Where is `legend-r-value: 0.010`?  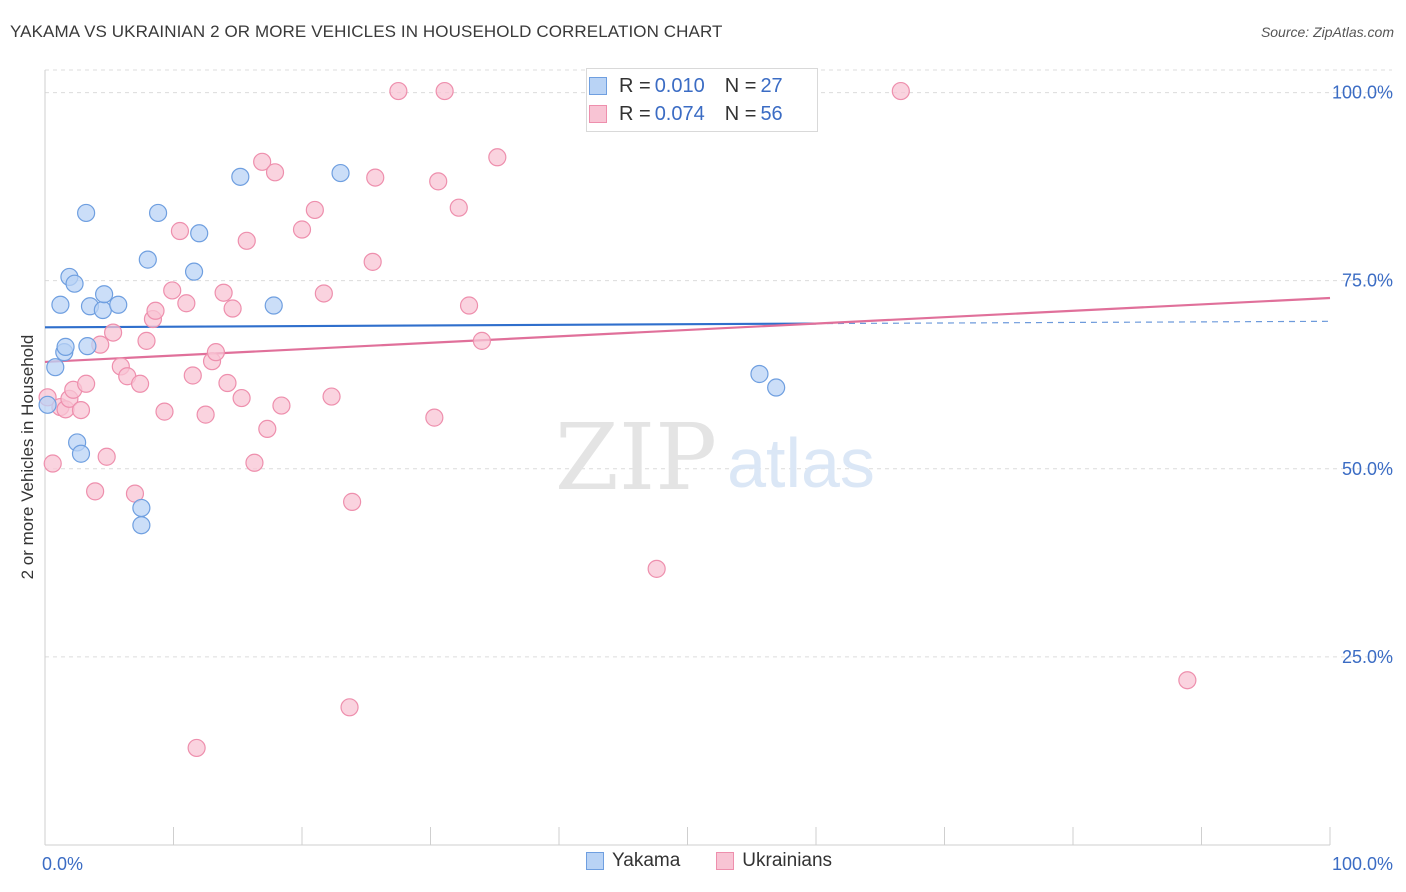
legend-r-value: 0.010 is located at coordinates (679, 85).